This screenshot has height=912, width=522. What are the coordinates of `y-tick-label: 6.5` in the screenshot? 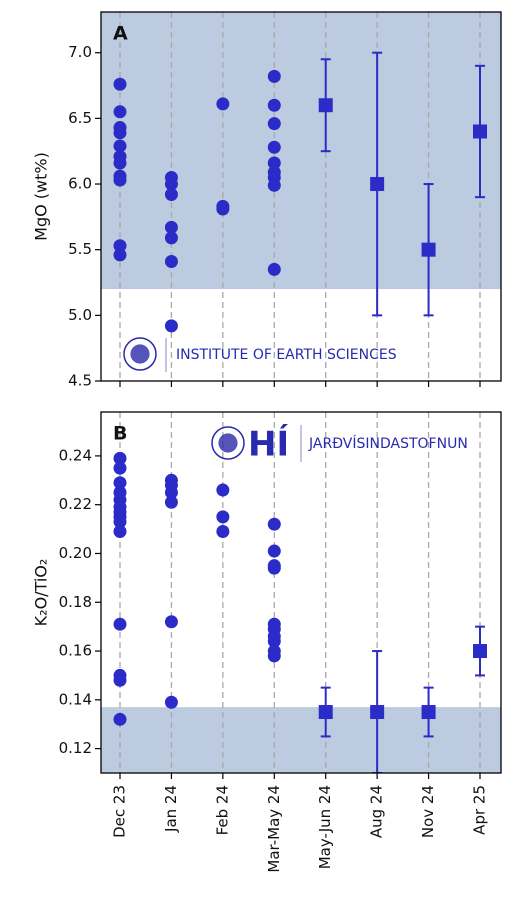 It's located at (80, 118).